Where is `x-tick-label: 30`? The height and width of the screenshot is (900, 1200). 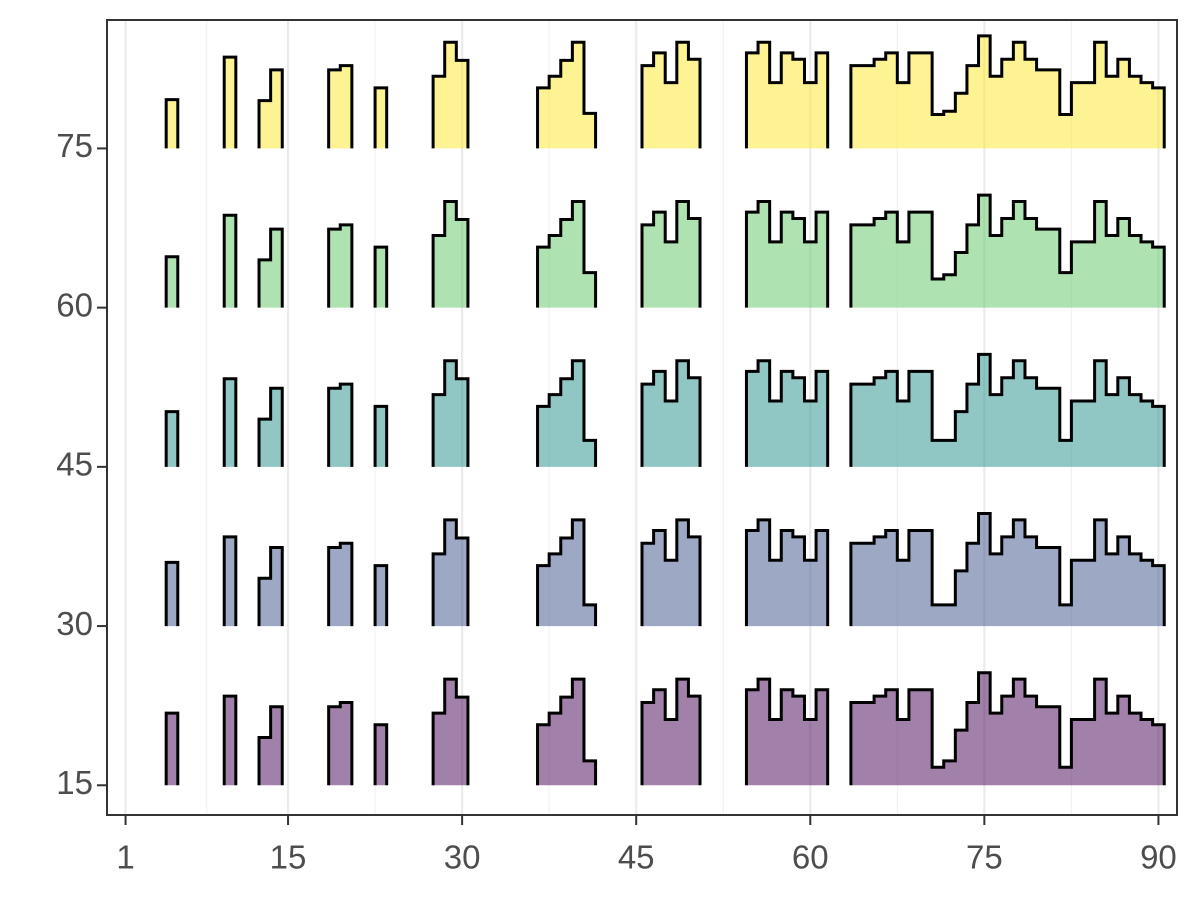 x-tick-label: 30 is located at coordinates (462, 857).